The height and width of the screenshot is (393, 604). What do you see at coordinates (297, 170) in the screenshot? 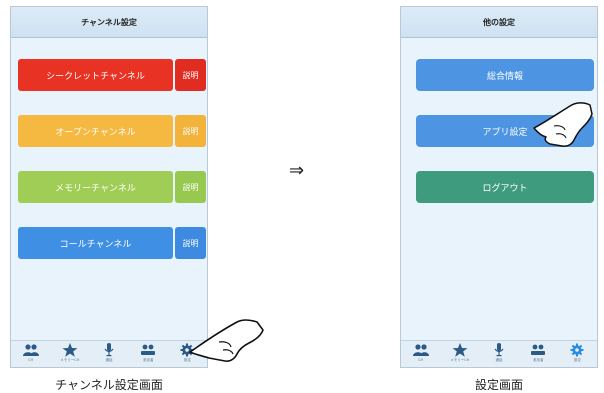
I see `transition-arrow: ⇒` at bounding box center [297, 170].